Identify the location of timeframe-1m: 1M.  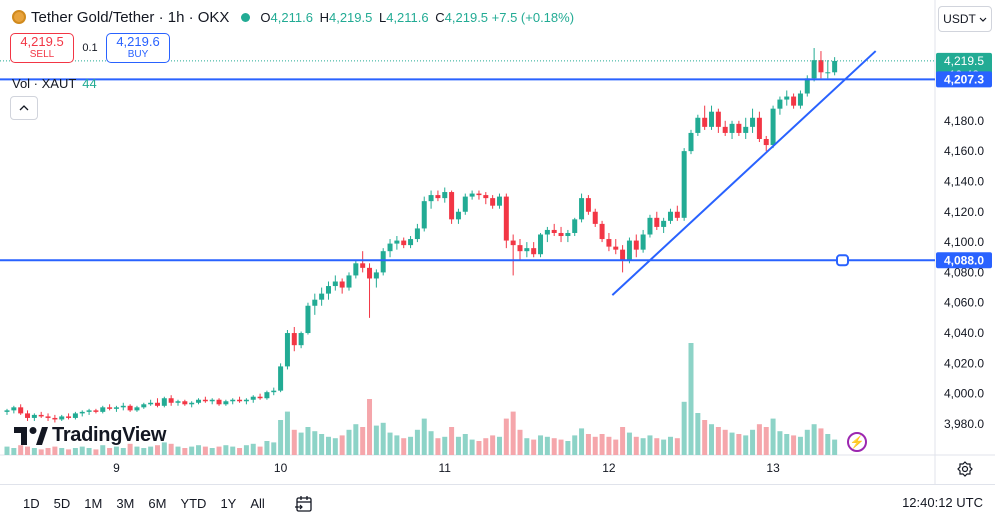
(93, 503).